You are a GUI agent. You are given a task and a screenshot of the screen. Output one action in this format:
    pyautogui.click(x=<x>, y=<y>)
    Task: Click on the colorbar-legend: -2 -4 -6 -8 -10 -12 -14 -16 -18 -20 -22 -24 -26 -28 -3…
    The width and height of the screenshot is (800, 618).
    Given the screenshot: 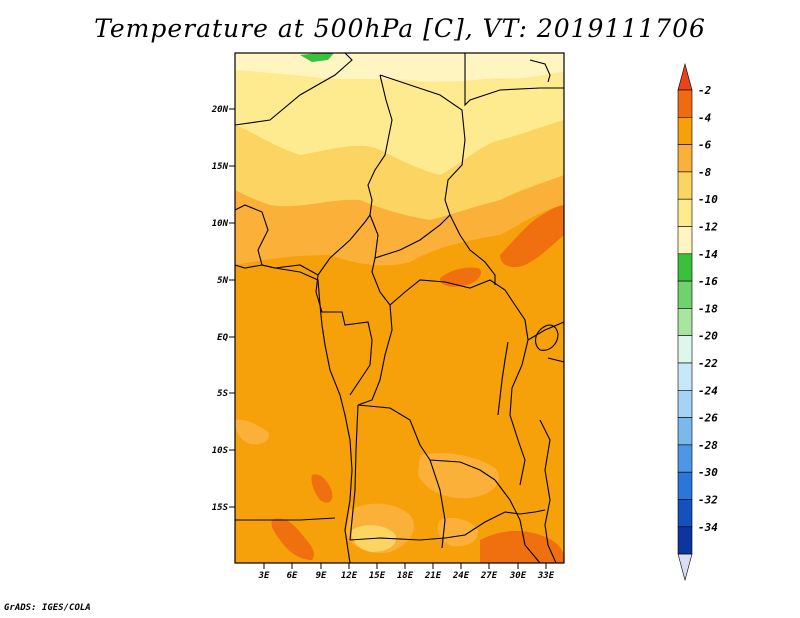 What is the action you would take?
    pyautogui.click(x=697, y=322)
    